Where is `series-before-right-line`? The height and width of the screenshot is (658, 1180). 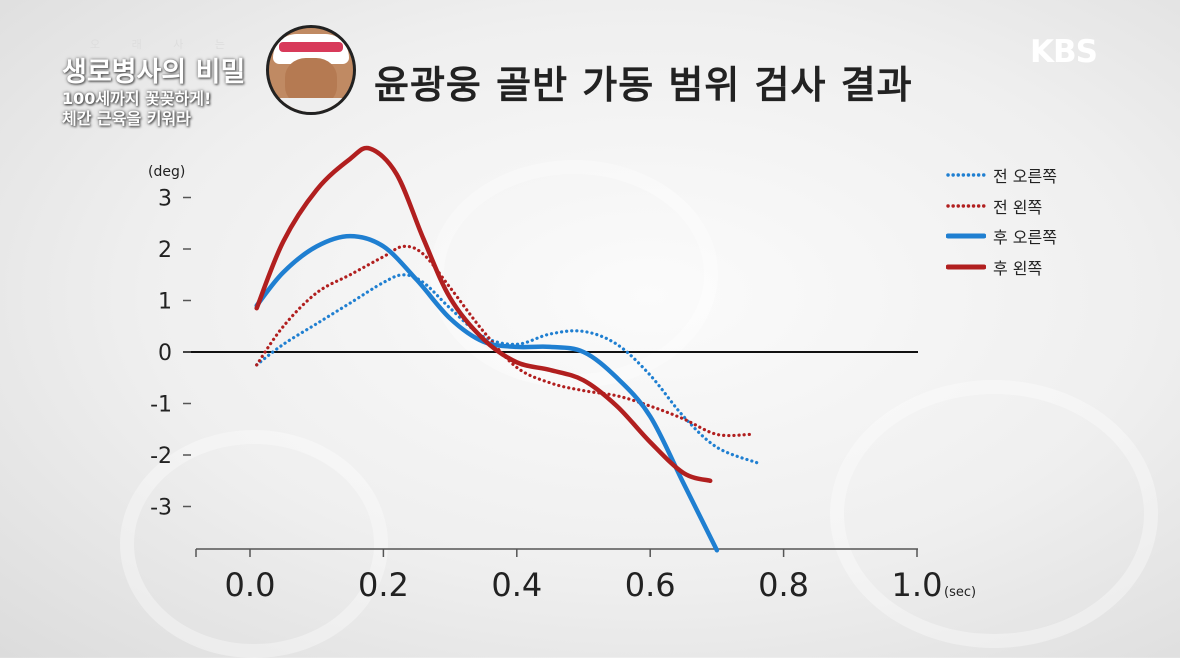
series-before-right-line is located at coordinates (507, 369).